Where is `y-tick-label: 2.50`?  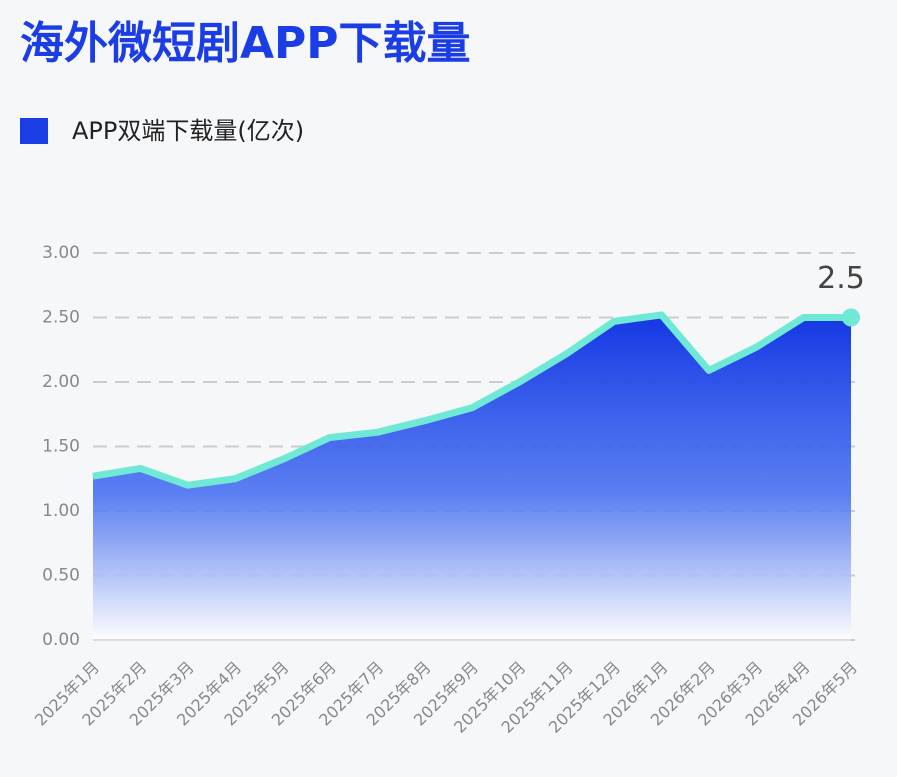 y-tick-label: 2.50 is located at coordinates (61, 318).